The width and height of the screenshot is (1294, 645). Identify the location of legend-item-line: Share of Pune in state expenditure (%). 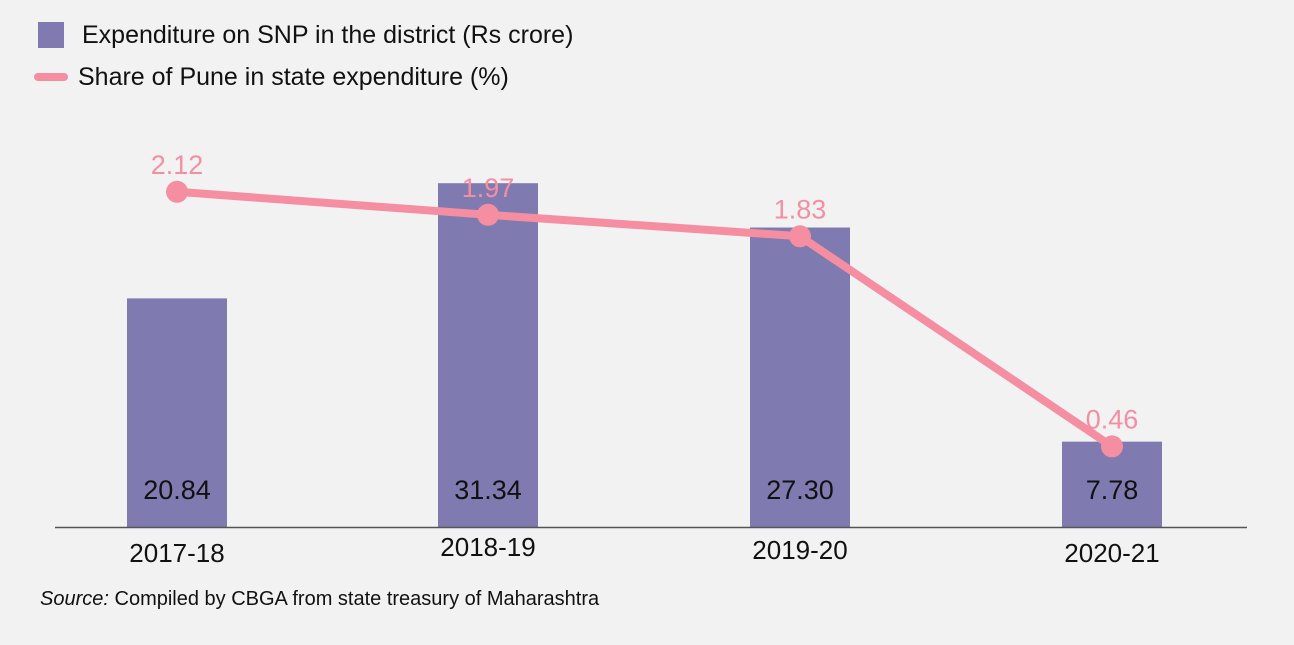
(303, 77).